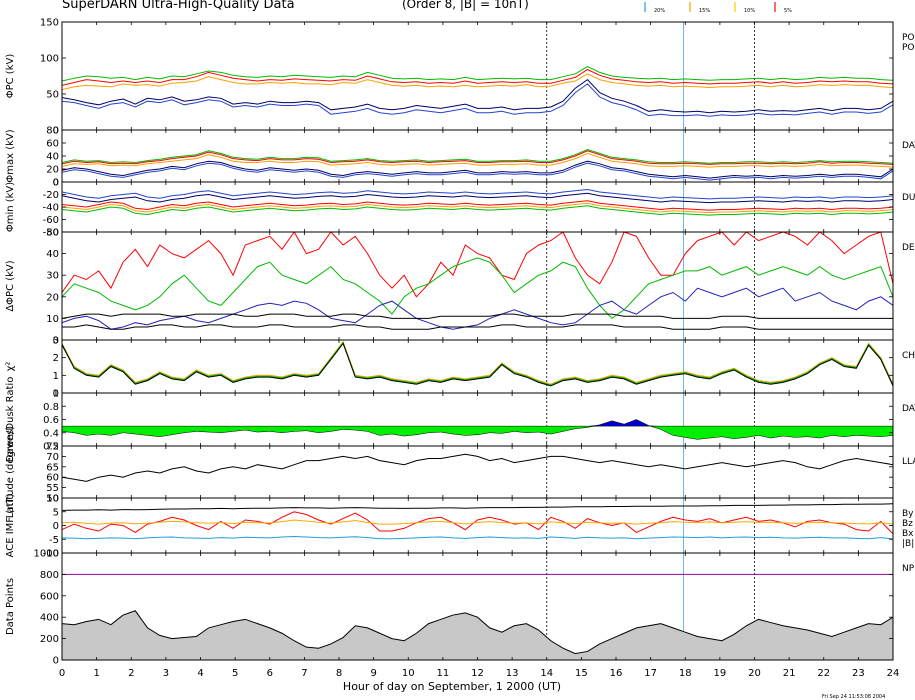 The height and width of the screenshot is (700, 915). Describe the element at coordinates (49, 639) in the screenshot. I see `y-tick-label: 200` at that location.